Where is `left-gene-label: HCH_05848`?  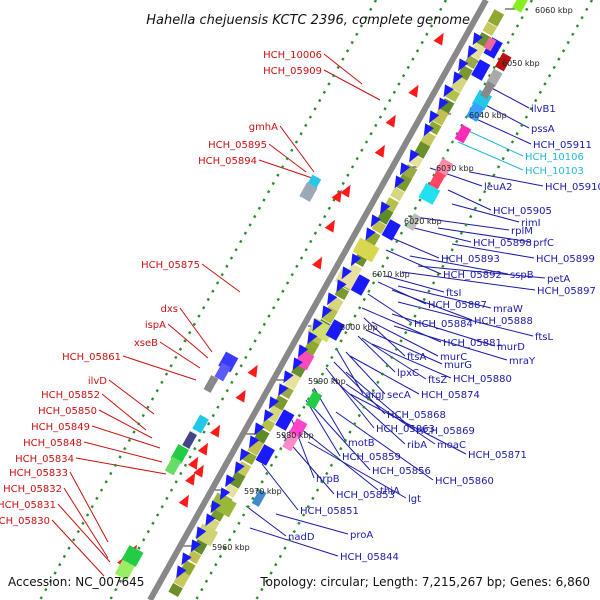 left-gene-label: HCH_05848 is located at coordinates (52, 443).